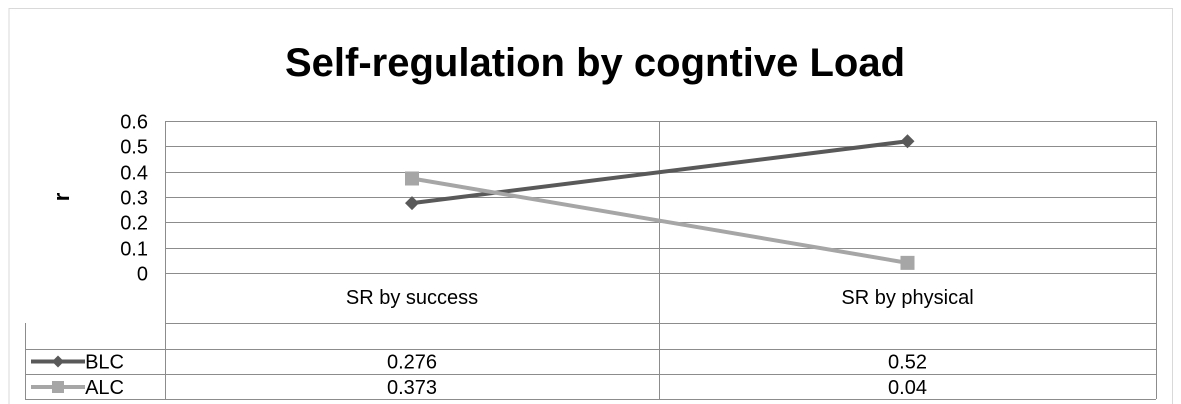  Describe the element at coordinates (104, 363) in the screenshot. I see `legend-series-name: BLC` at that location.